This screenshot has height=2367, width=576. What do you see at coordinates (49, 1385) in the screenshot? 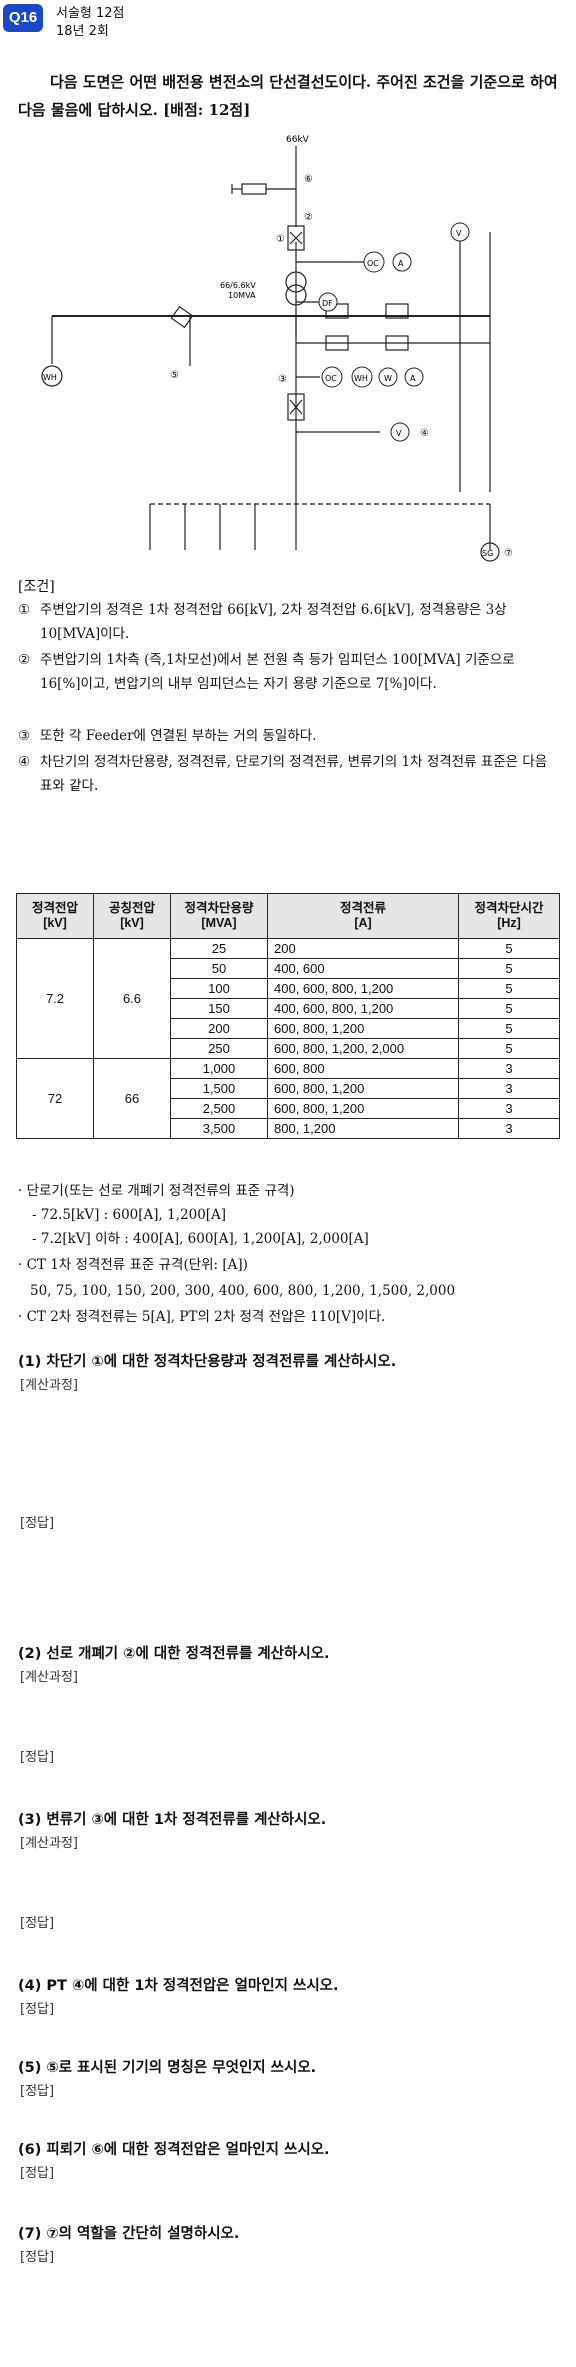
I see `calc-label-1: [계산과정]` at bounding box center [49, 1385].